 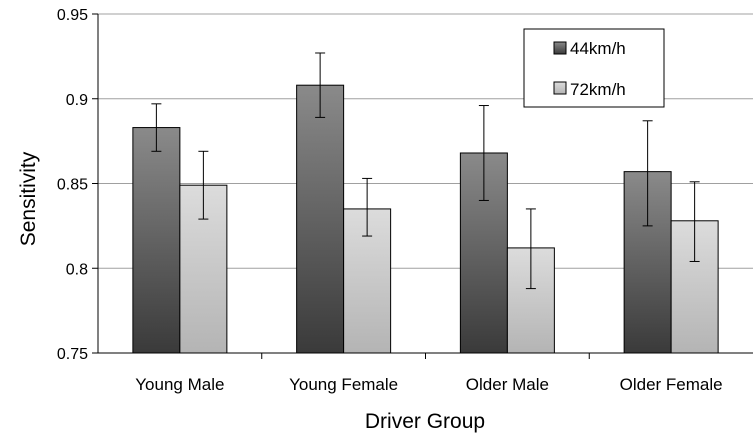 I want to click on x-tick-label: Older Female, so click(x=671, y=384).